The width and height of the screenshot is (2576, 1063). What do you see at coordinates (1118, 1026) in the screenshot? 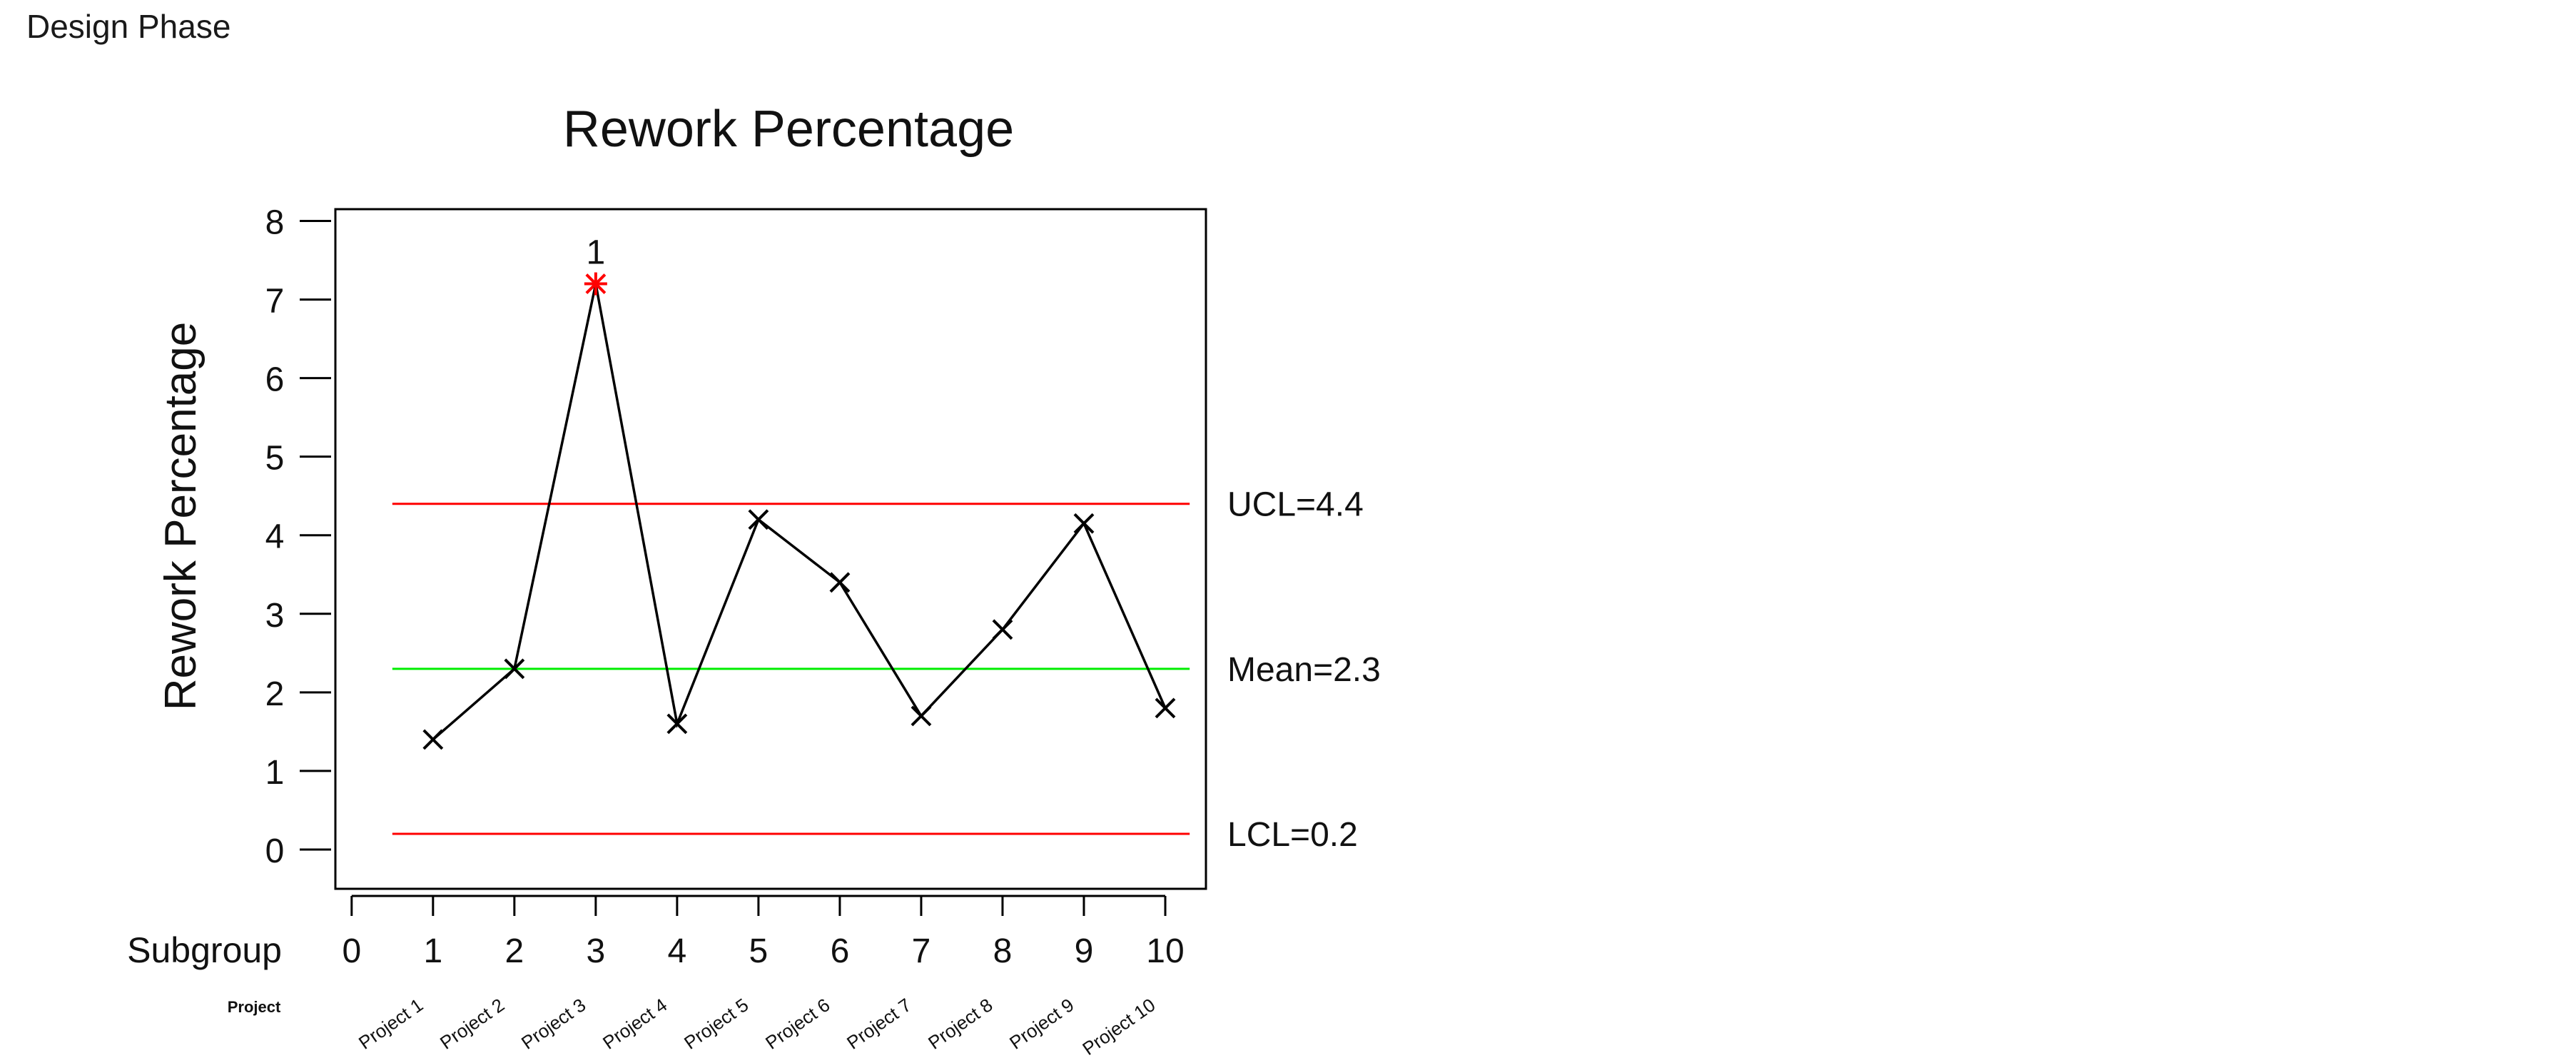
I see `project-label: Project 10` at bounding box center [1118, 1026].